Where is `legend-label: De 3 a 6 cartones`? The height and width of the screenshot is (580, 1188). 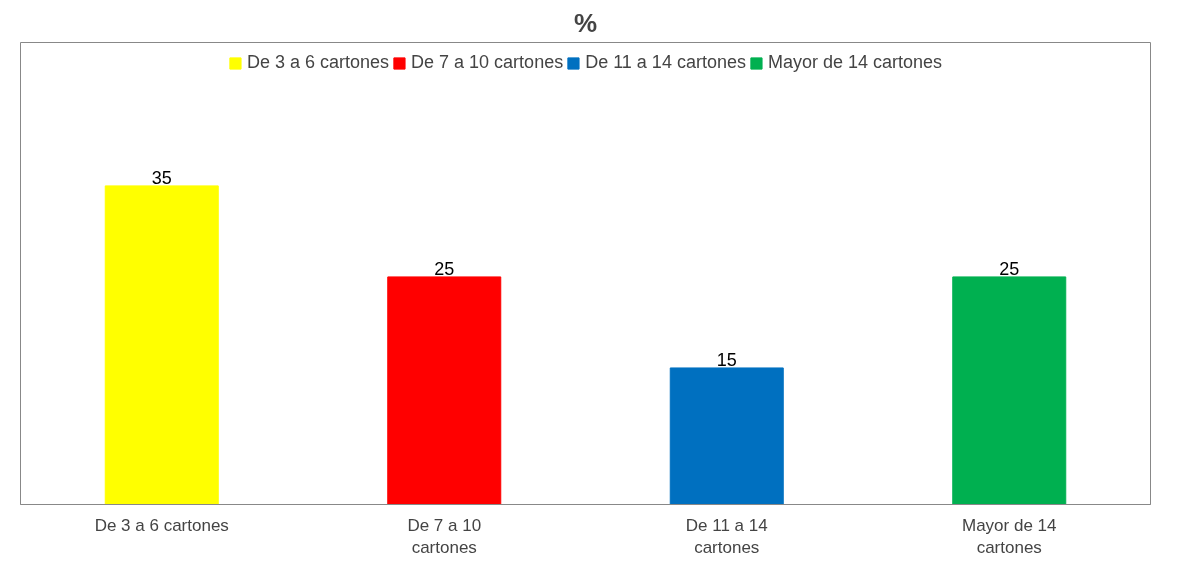 legend-label: De 3 a 6 cartones is located at coordinates (318, 62).